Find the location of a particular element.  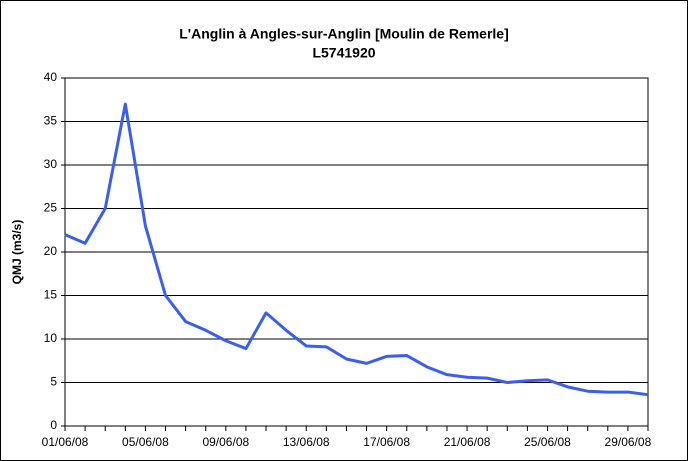

y-tick-label: 5 is located at coordinates (53, 382).